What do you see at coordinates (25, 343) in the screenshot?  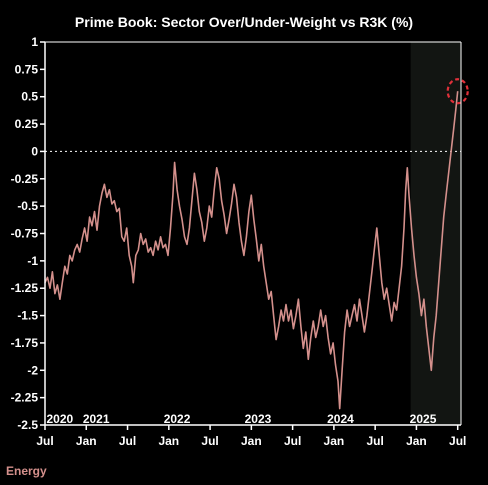 I see `y-tick-label: -1.75` at bounding box center [25, 343].